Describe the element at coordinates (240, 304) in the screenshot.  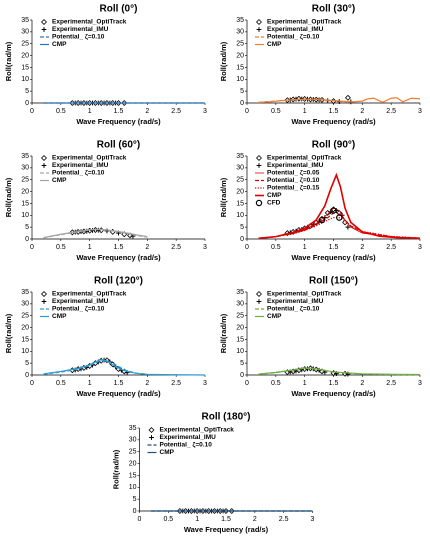
I see `y-tick-label: 30` at that location.